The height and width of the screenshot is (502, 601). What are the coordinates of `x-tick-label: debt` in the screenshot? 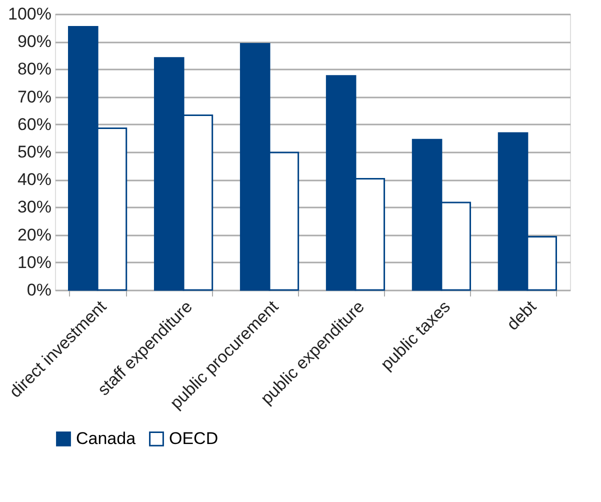 It's located at (521, 315).